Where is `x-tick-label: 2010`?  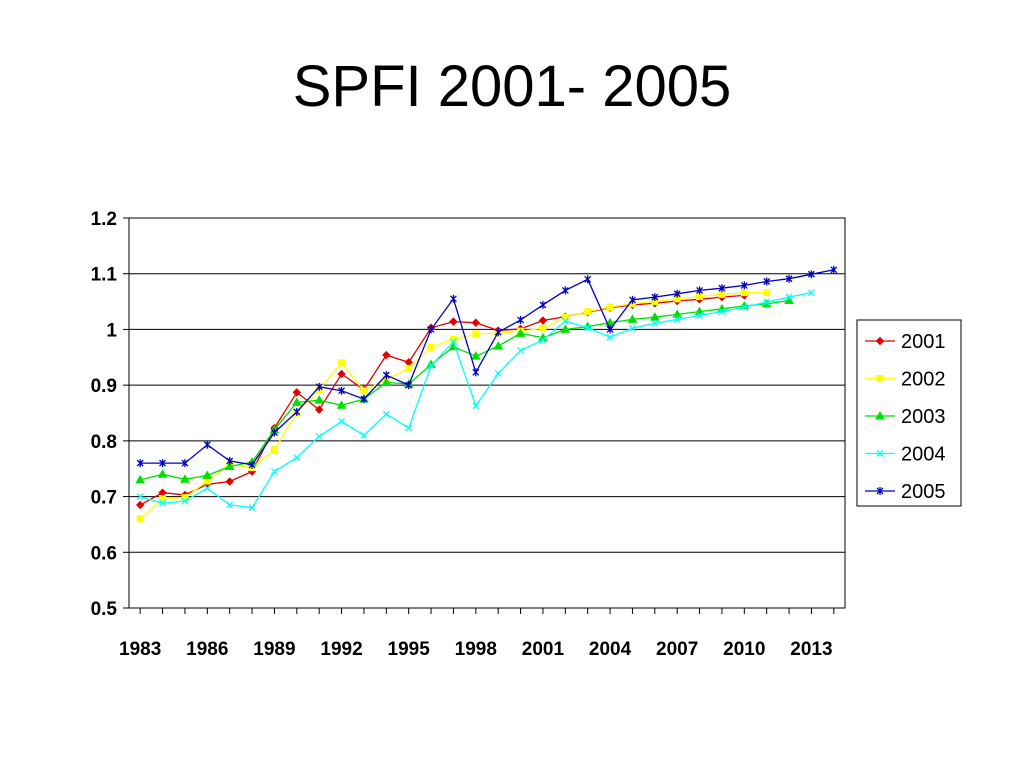
x-tick-label: 2010 is located at coordinates (744, 649).